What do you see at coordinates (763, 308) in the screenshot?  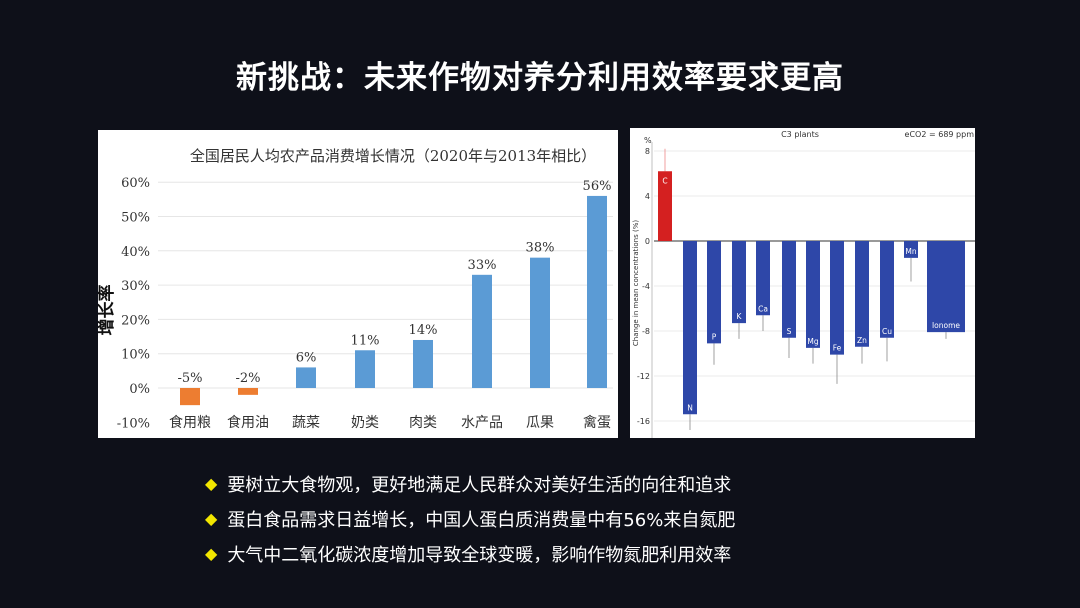 I see `bar-label: Ca` at bounding box center [763, 308].